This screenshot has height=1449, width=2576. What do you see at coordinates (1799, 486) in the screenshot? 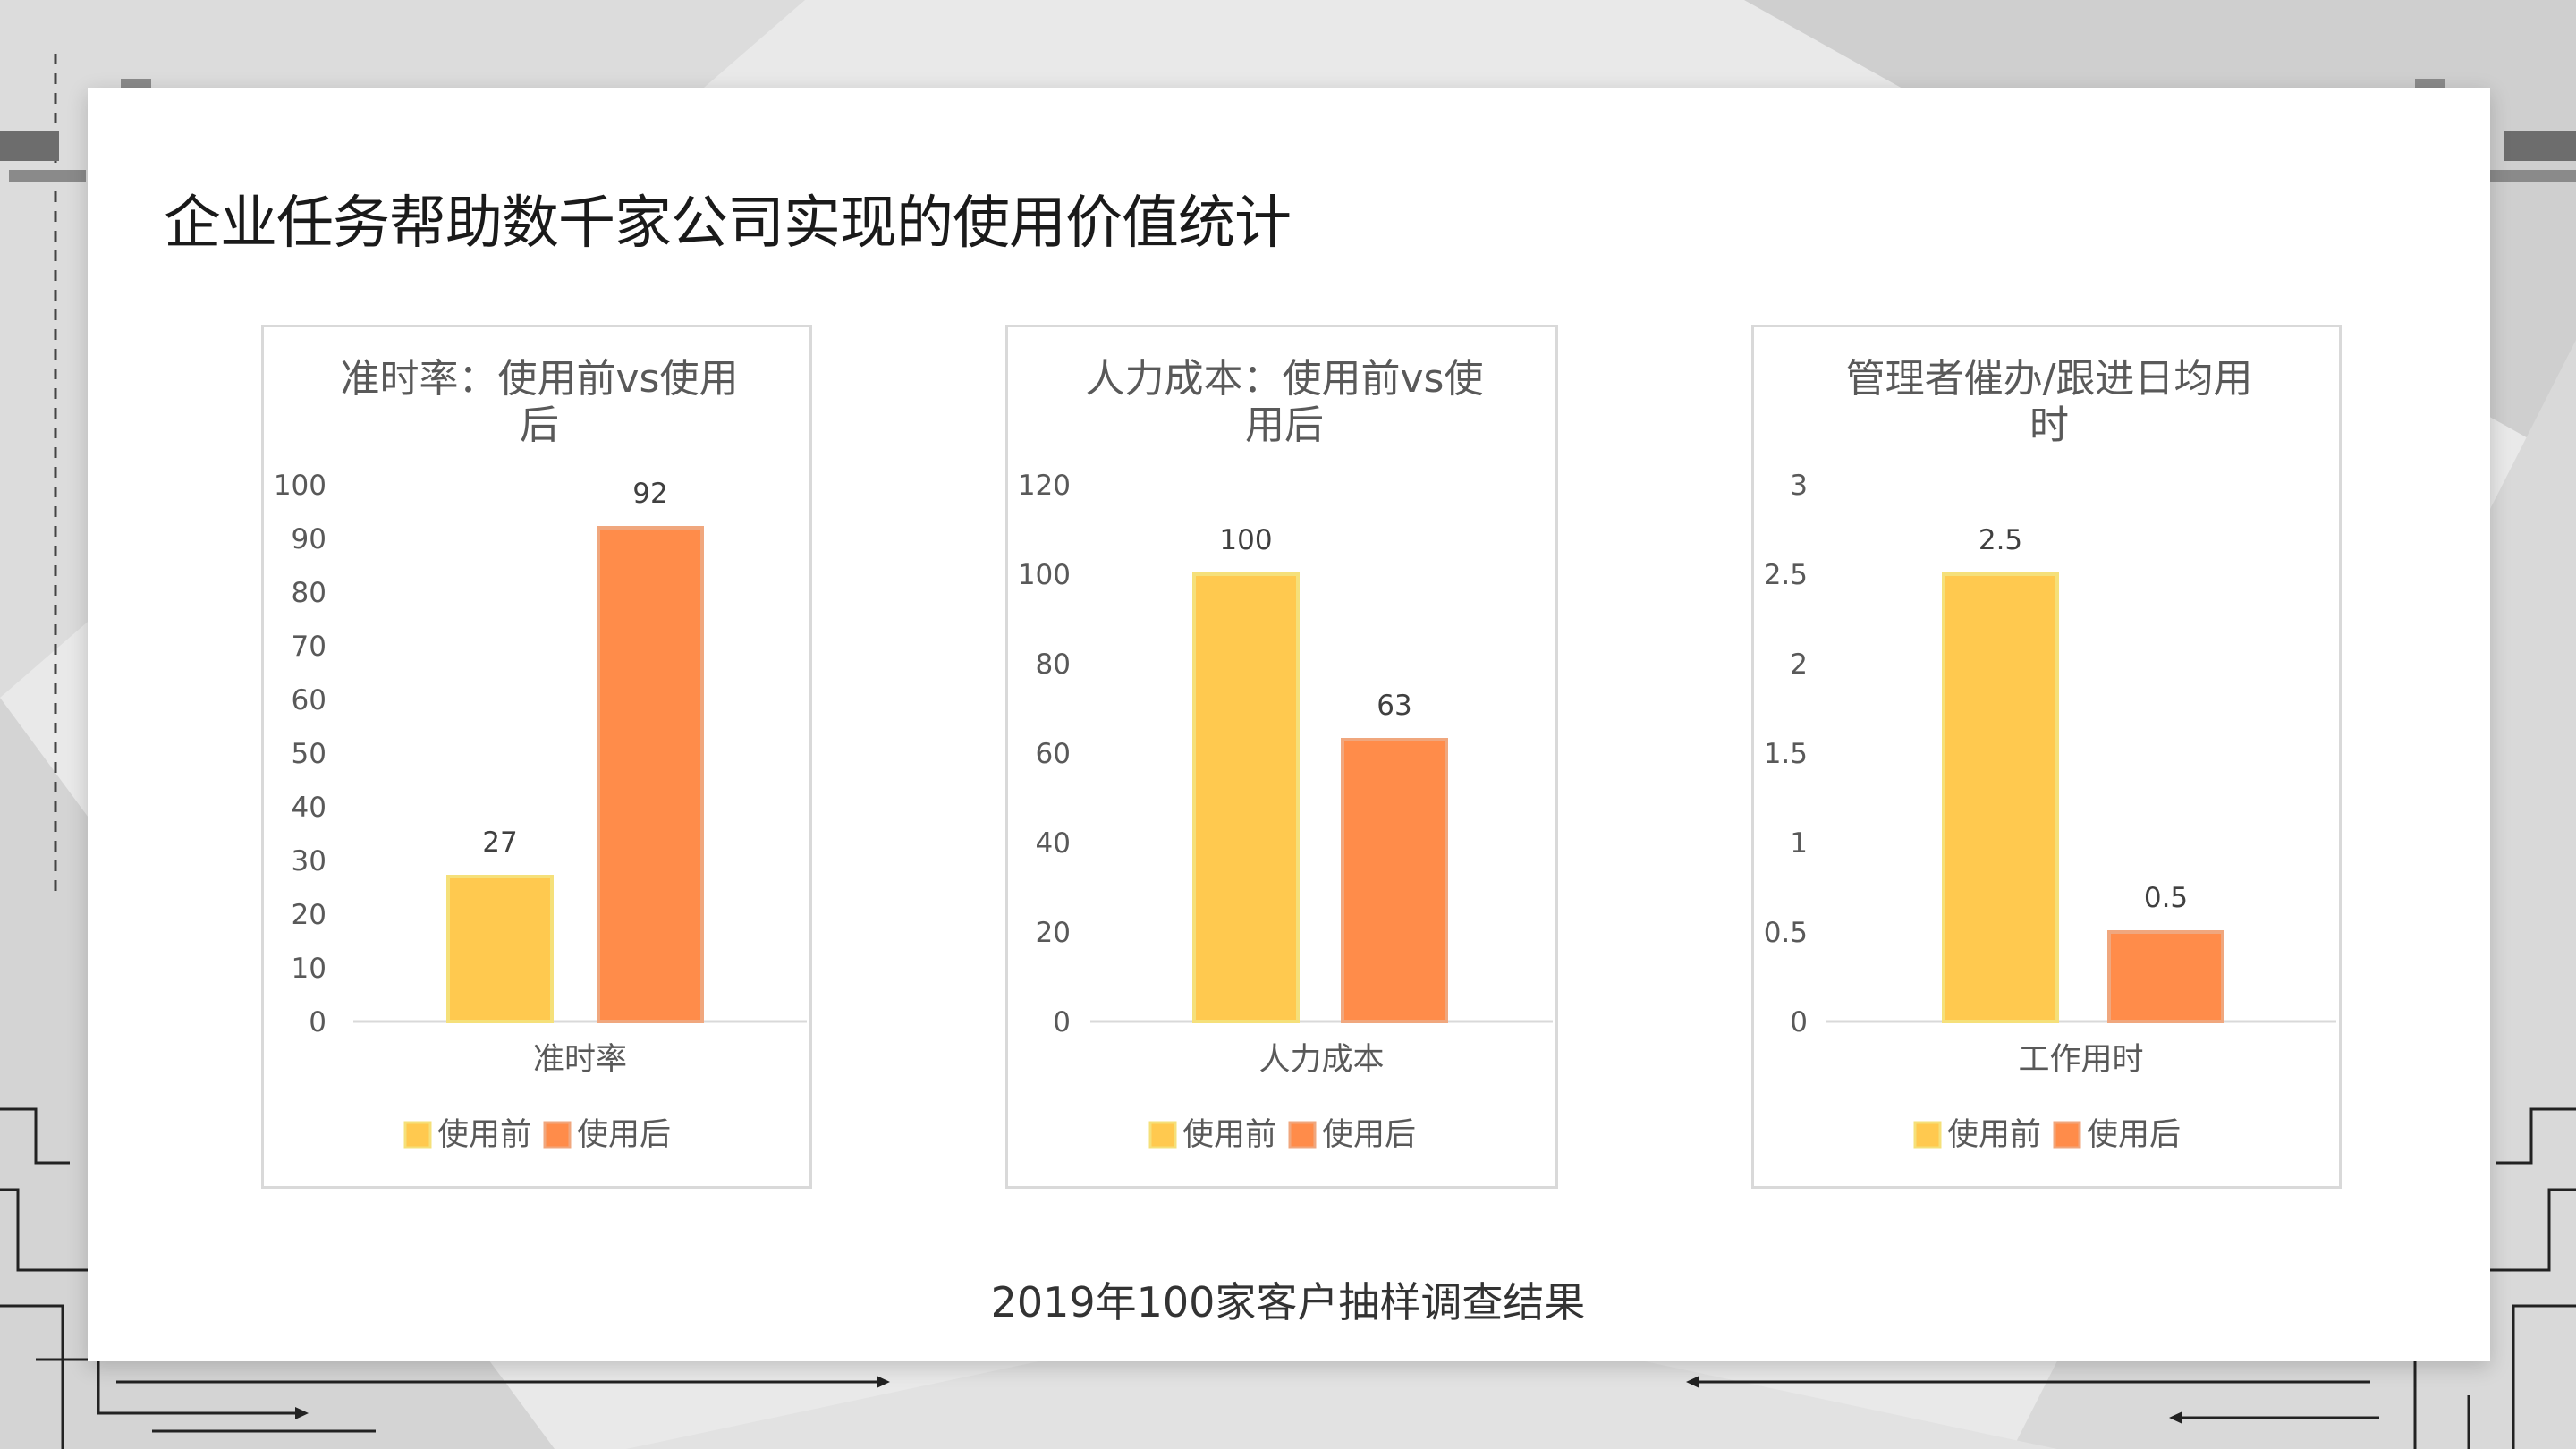
I see `y-tick-label: 3` at bounding box center [1799, 486].